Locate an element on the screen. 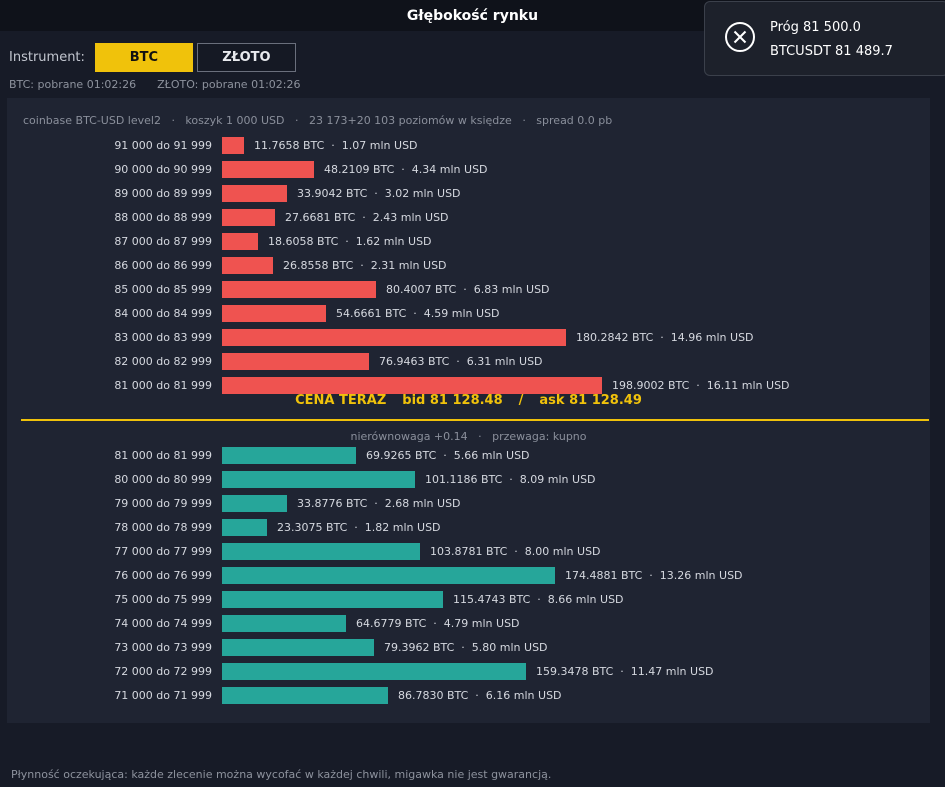 The width and height of the screenshot is (945, 787). bid-volume-label: 101.1186 BTC · 8.09 mln USD is located at coordinates (510, 479).